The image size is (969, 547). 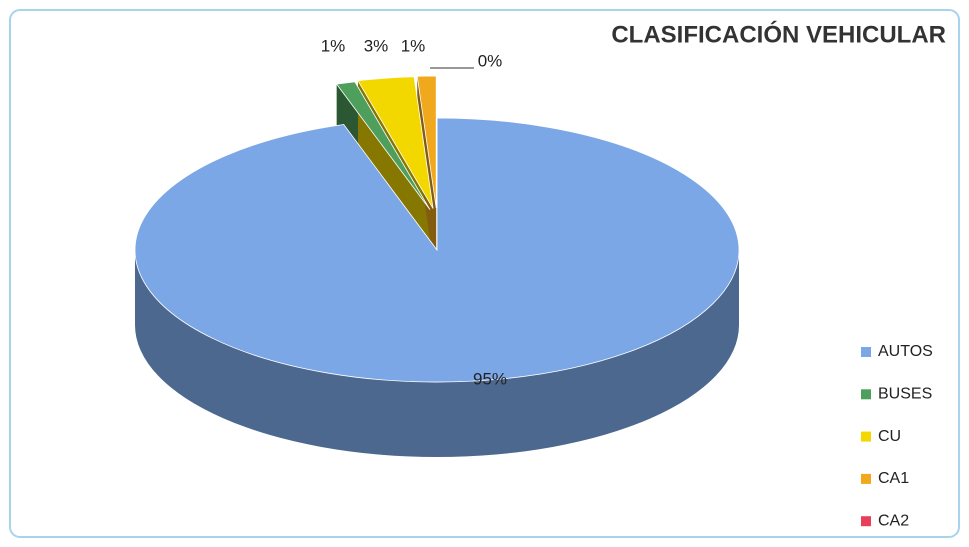 I want to click on data-label: 0%, so click(x=490, y=60).